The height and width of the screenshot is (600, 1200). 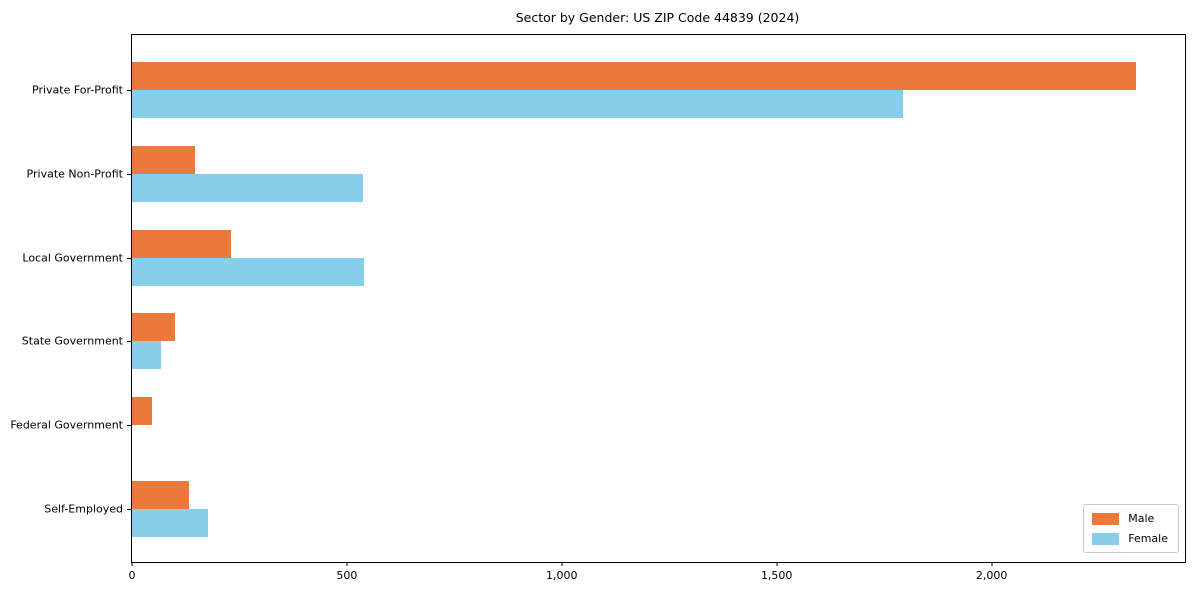 I want to click on bar-male-local-government, so click(x=181, y=243).